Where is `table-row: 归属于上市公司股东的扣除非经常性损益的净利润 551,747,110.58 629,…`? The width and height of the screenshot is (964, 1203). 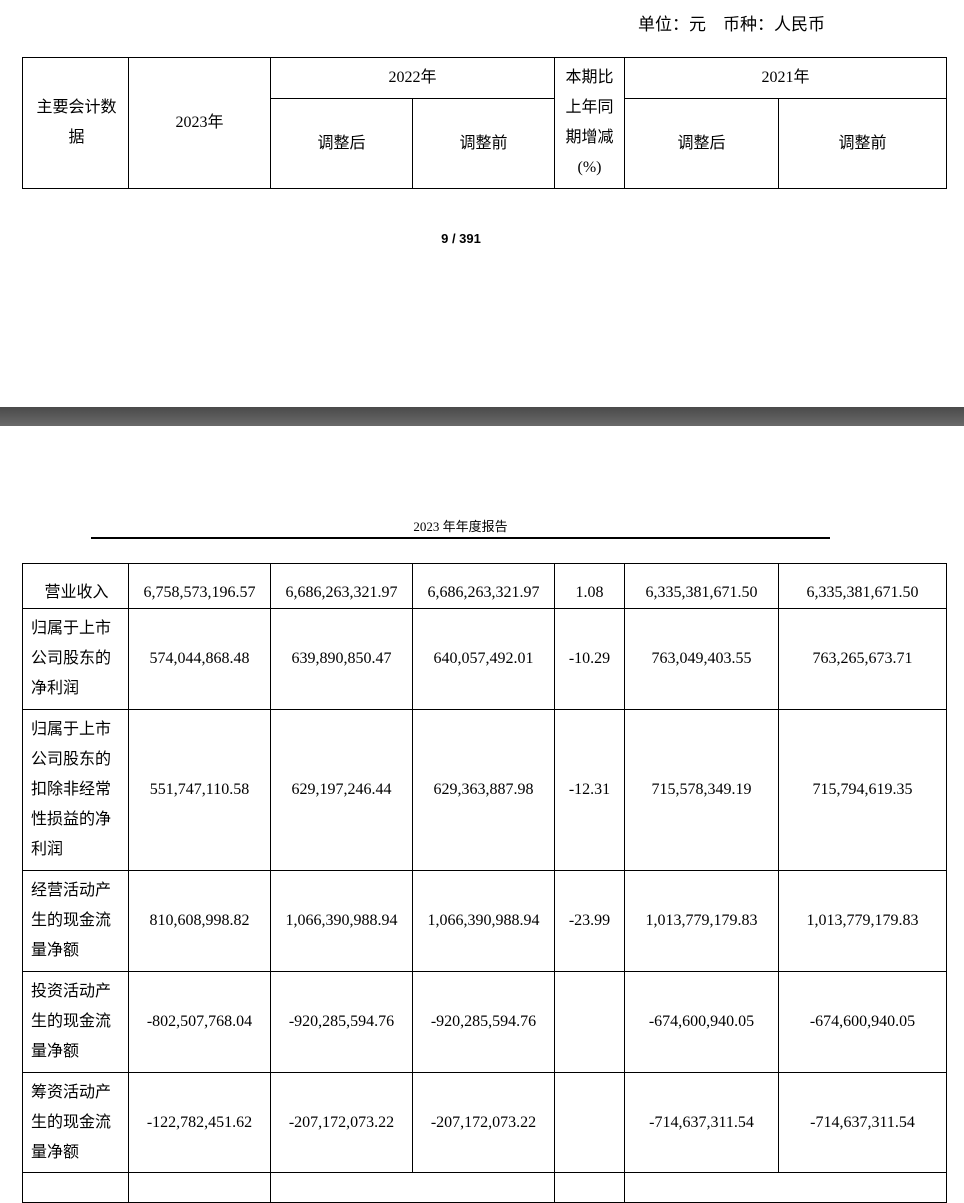 table-row: 归属于上市公司股东的扣除非经常性损益的净利润 551,747,110.58 629,… is located at coordinates (484, 790).